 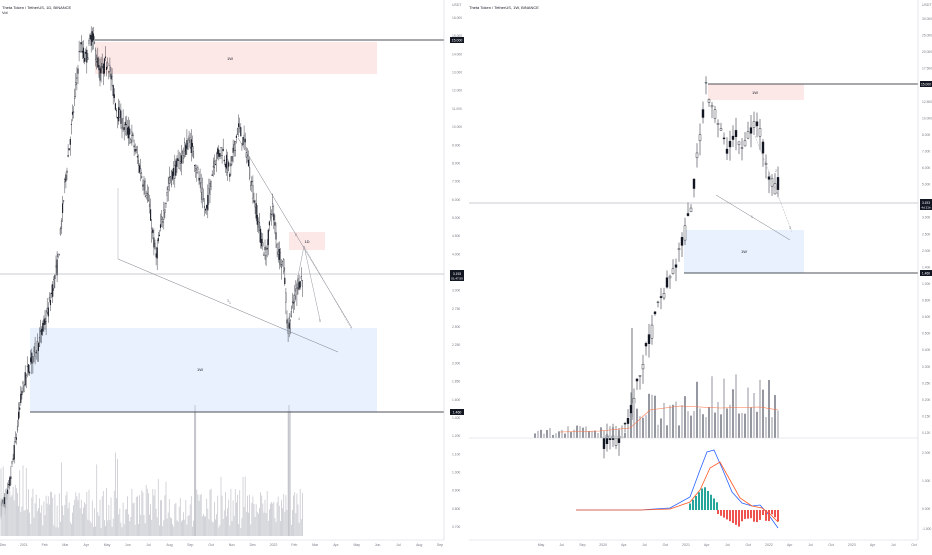 What do you see at coordinates (253, 545) in the screenshot?
I see `left-time-tick: Dec` at bounding box center [253, 545].